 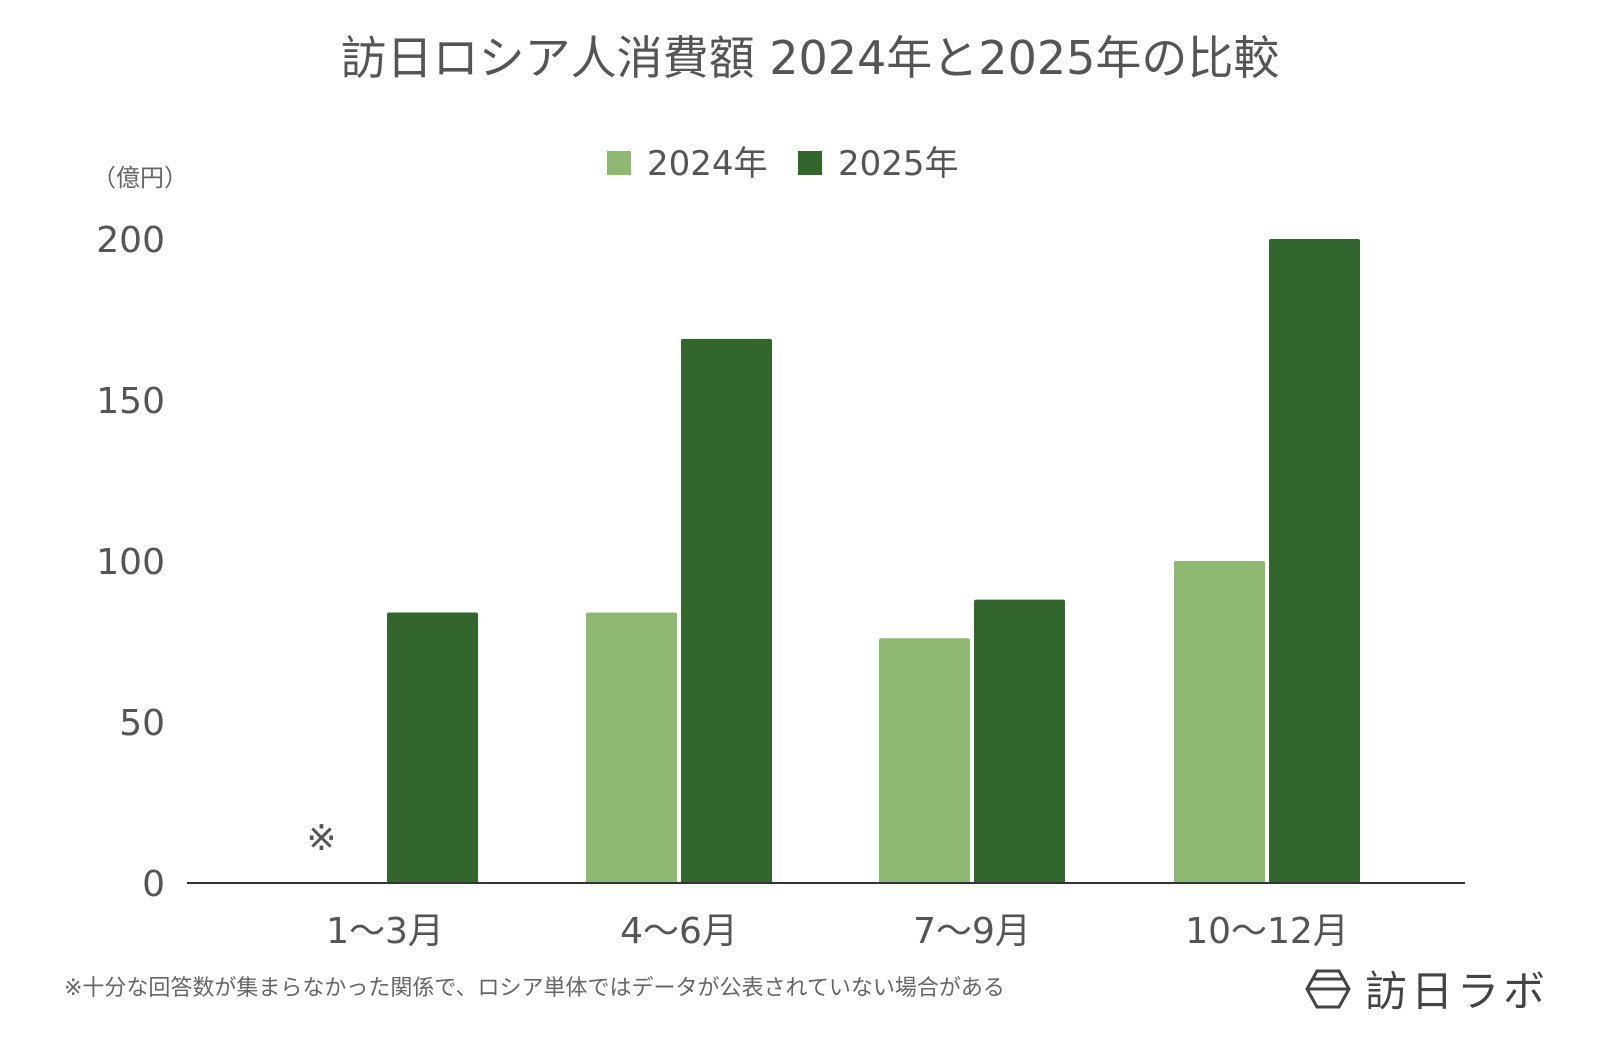 I want to click on legend-label: 2025年, so click(x=898, y=164).